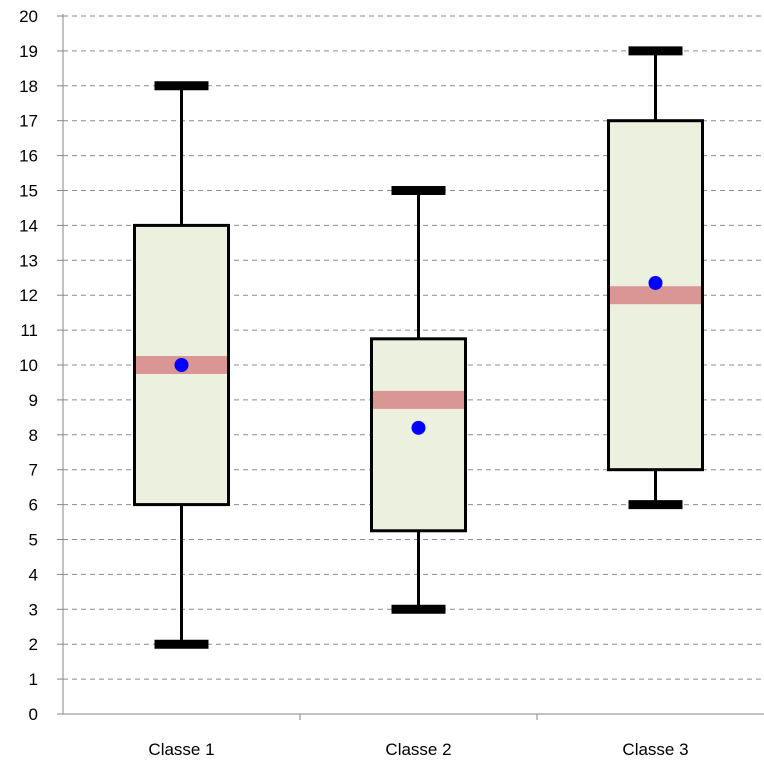 The width and height of the screenshot is (764, 762). I want to click on y-tick-label: 6, so click(33, 505).